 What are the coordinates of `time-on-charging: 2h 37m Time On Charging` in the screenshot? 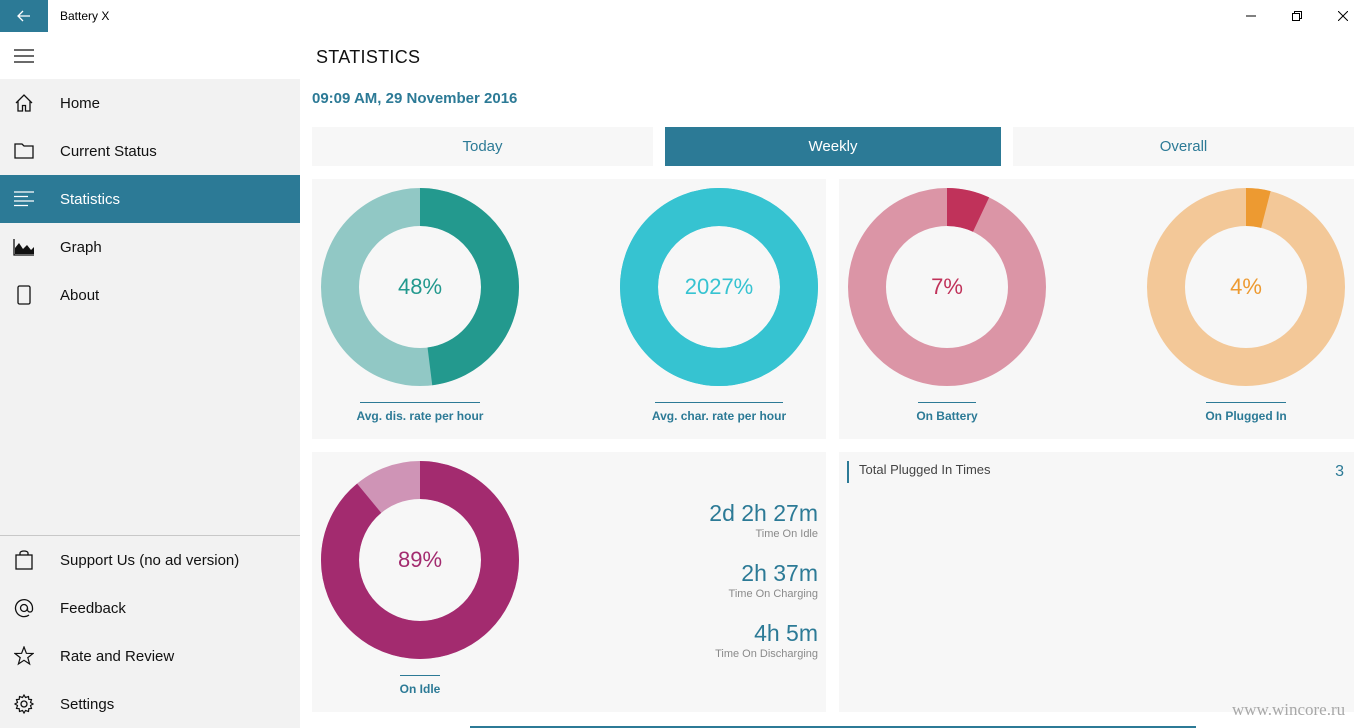 It's located at (773, 580).